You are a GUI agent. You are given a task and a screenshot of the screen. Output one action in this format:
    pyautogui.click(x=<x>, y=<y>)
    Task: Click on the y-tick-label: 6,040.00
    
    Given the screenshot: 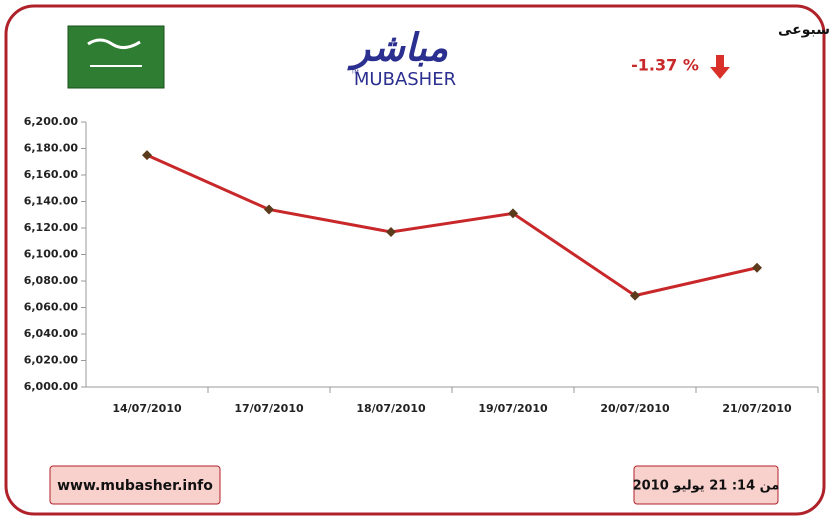 What is the action you would take?
    pyautogui.click(x=51, y=333)
    